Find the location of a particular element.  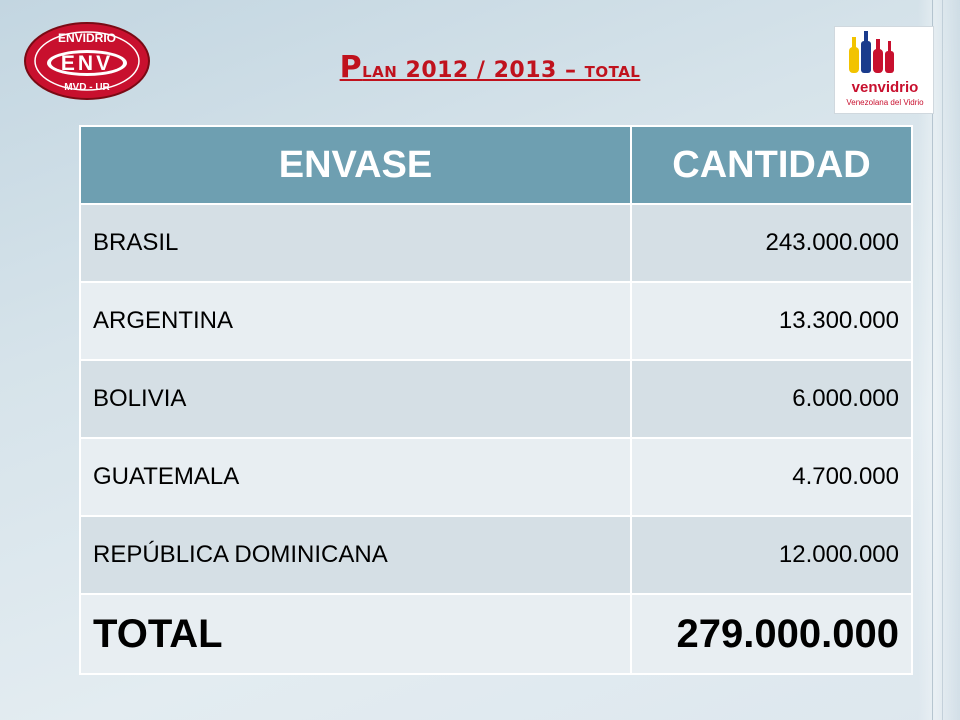

table-header-row: ENVASE CANTIDAD is located at coordinates (496, 165).